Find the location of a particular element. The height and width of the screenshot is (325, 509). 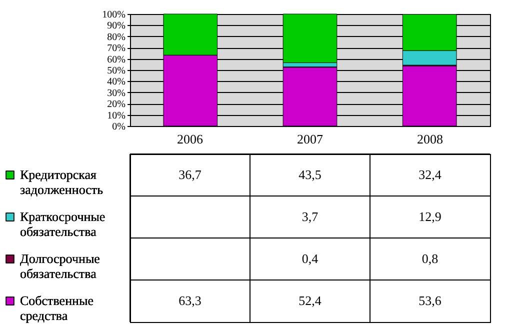

data-label: 43,5 is located at coordinates (310, 174).